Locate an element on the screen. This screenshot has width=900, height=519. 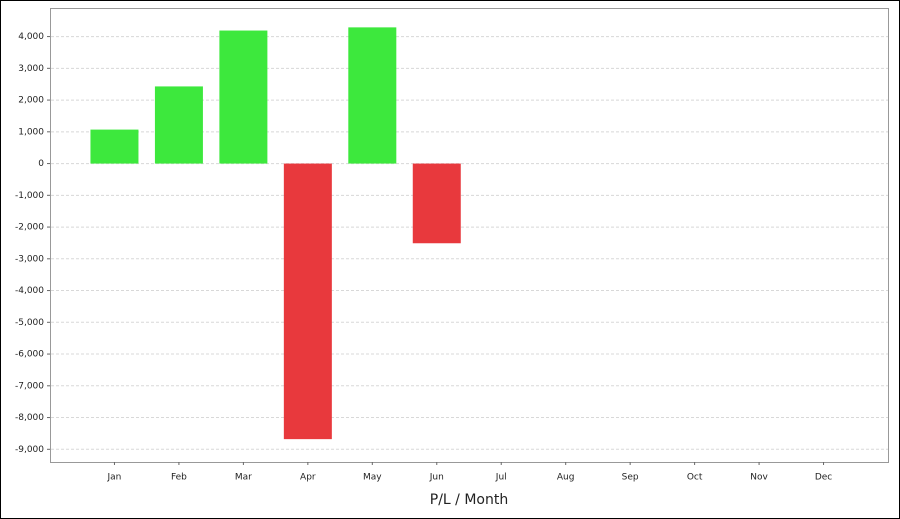
y-tick-label: -1,000 is located at coordinates (29, 196).